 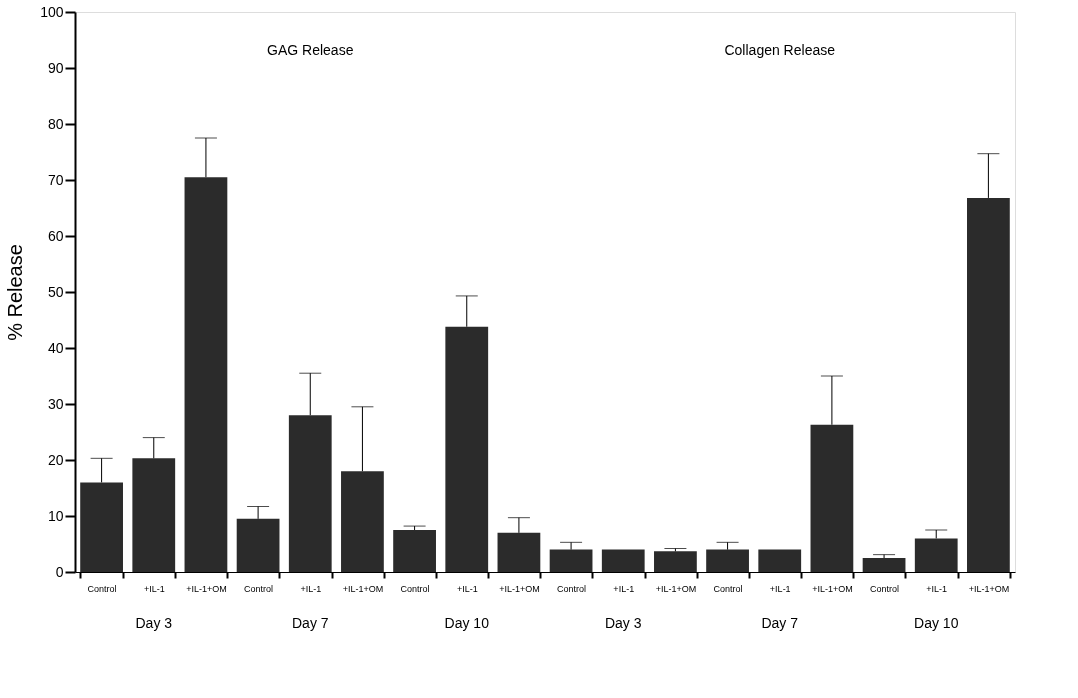 What do you see at coordinates (310, 50) in the screenshot?
I see `annotation: GAG Release` at bounding box center [310, 50].